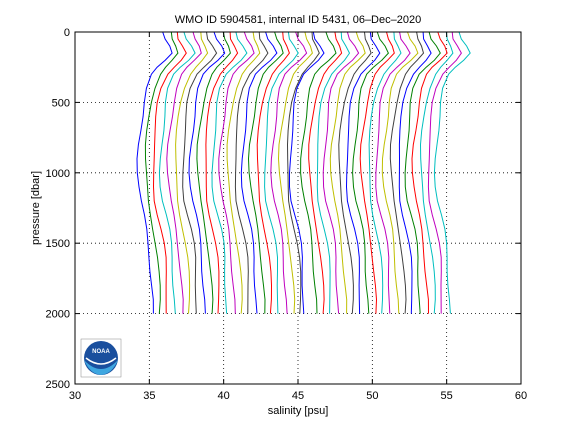 The height and width of the screenshot is (432, 576). I want to click on x-tick-label: 30, so click(75, 396).